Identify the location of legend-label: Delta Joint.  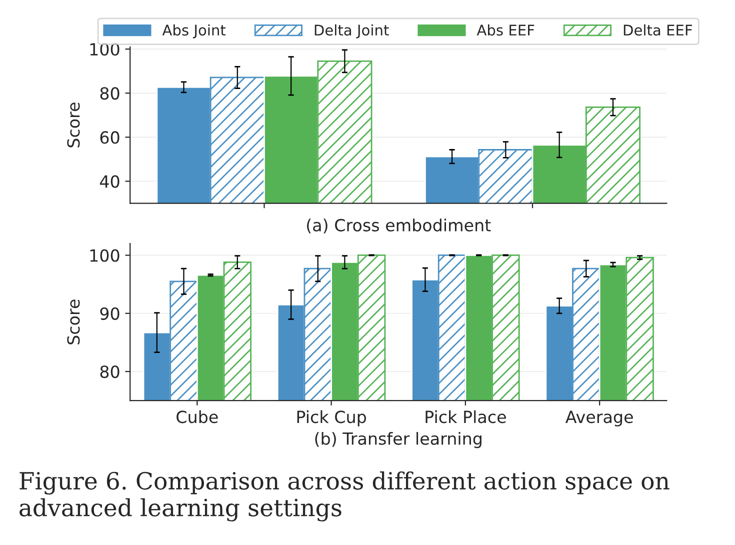
(351, 31).